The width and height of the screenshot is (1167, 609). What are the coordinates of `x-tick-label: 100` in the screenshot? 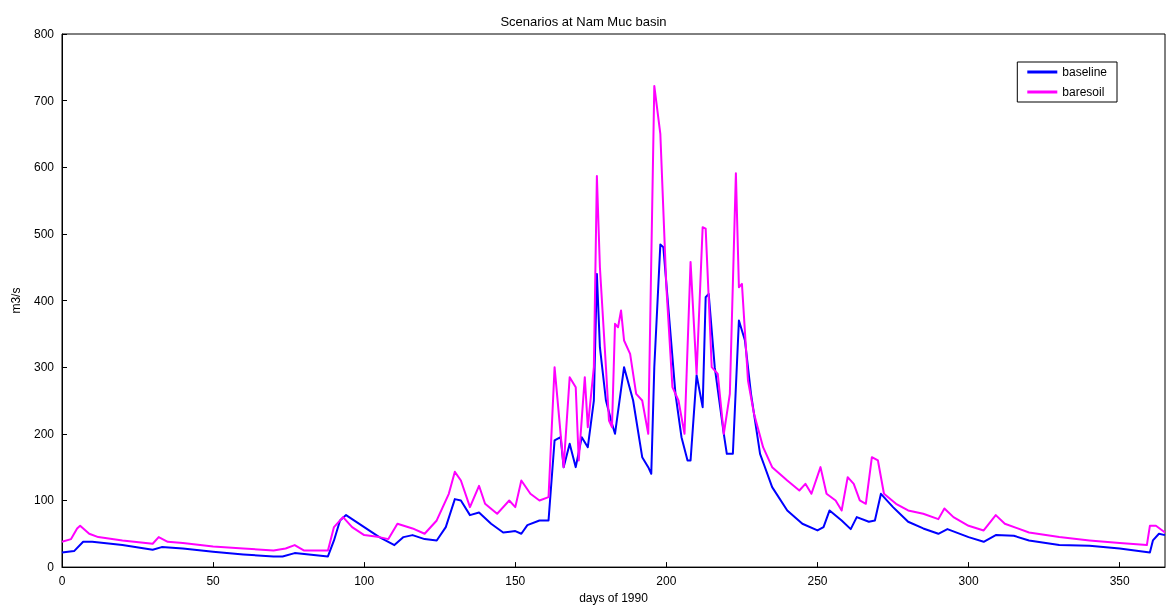 It's located at (364, 581).